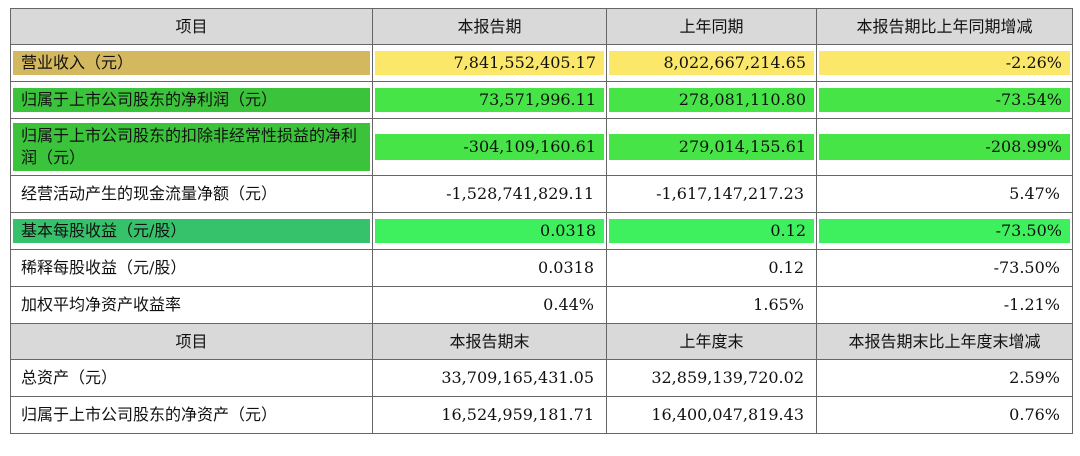 Image resolution: width=1080 pixels, height=456 pixels. I want to click on row-label: 归属于上市公司股东的净资产（元）, so click(149, 414).